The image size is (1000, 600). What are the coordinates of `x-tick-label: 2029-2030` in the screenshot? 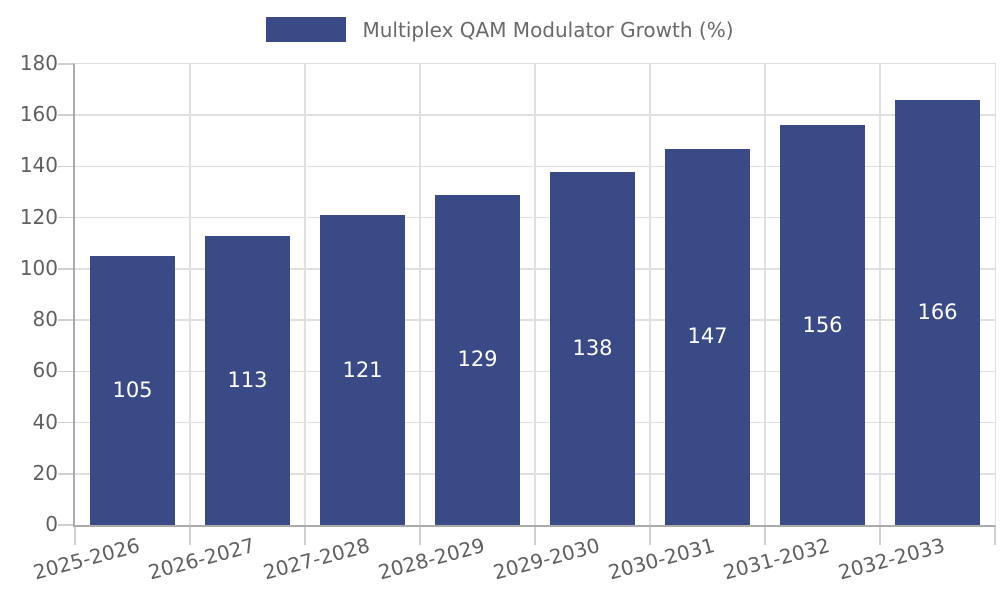 It's located at (547, 559).